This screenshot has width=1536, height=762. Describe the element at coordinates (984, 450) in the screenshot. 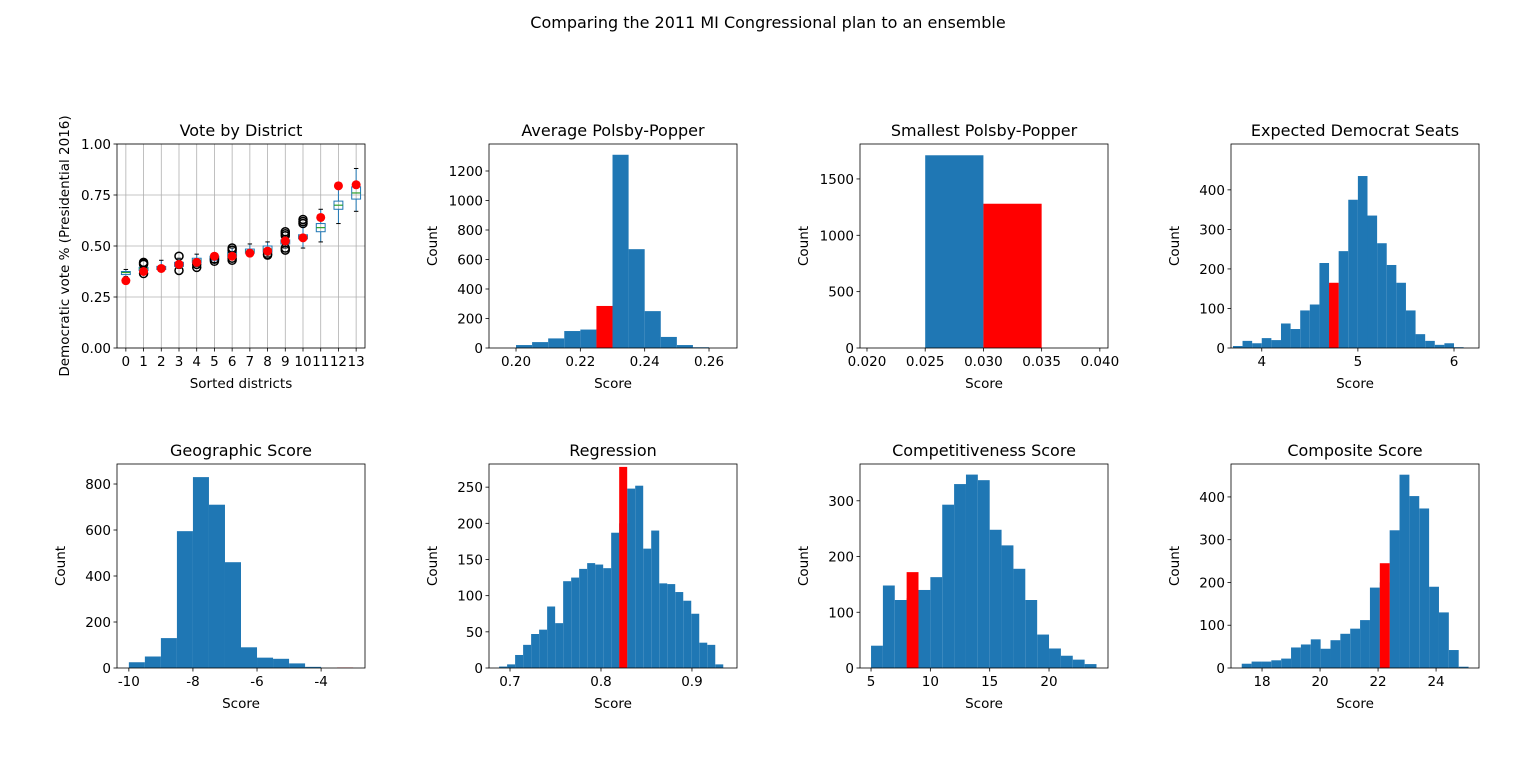

I see `axes-title: Competitiveness Score` at that location.